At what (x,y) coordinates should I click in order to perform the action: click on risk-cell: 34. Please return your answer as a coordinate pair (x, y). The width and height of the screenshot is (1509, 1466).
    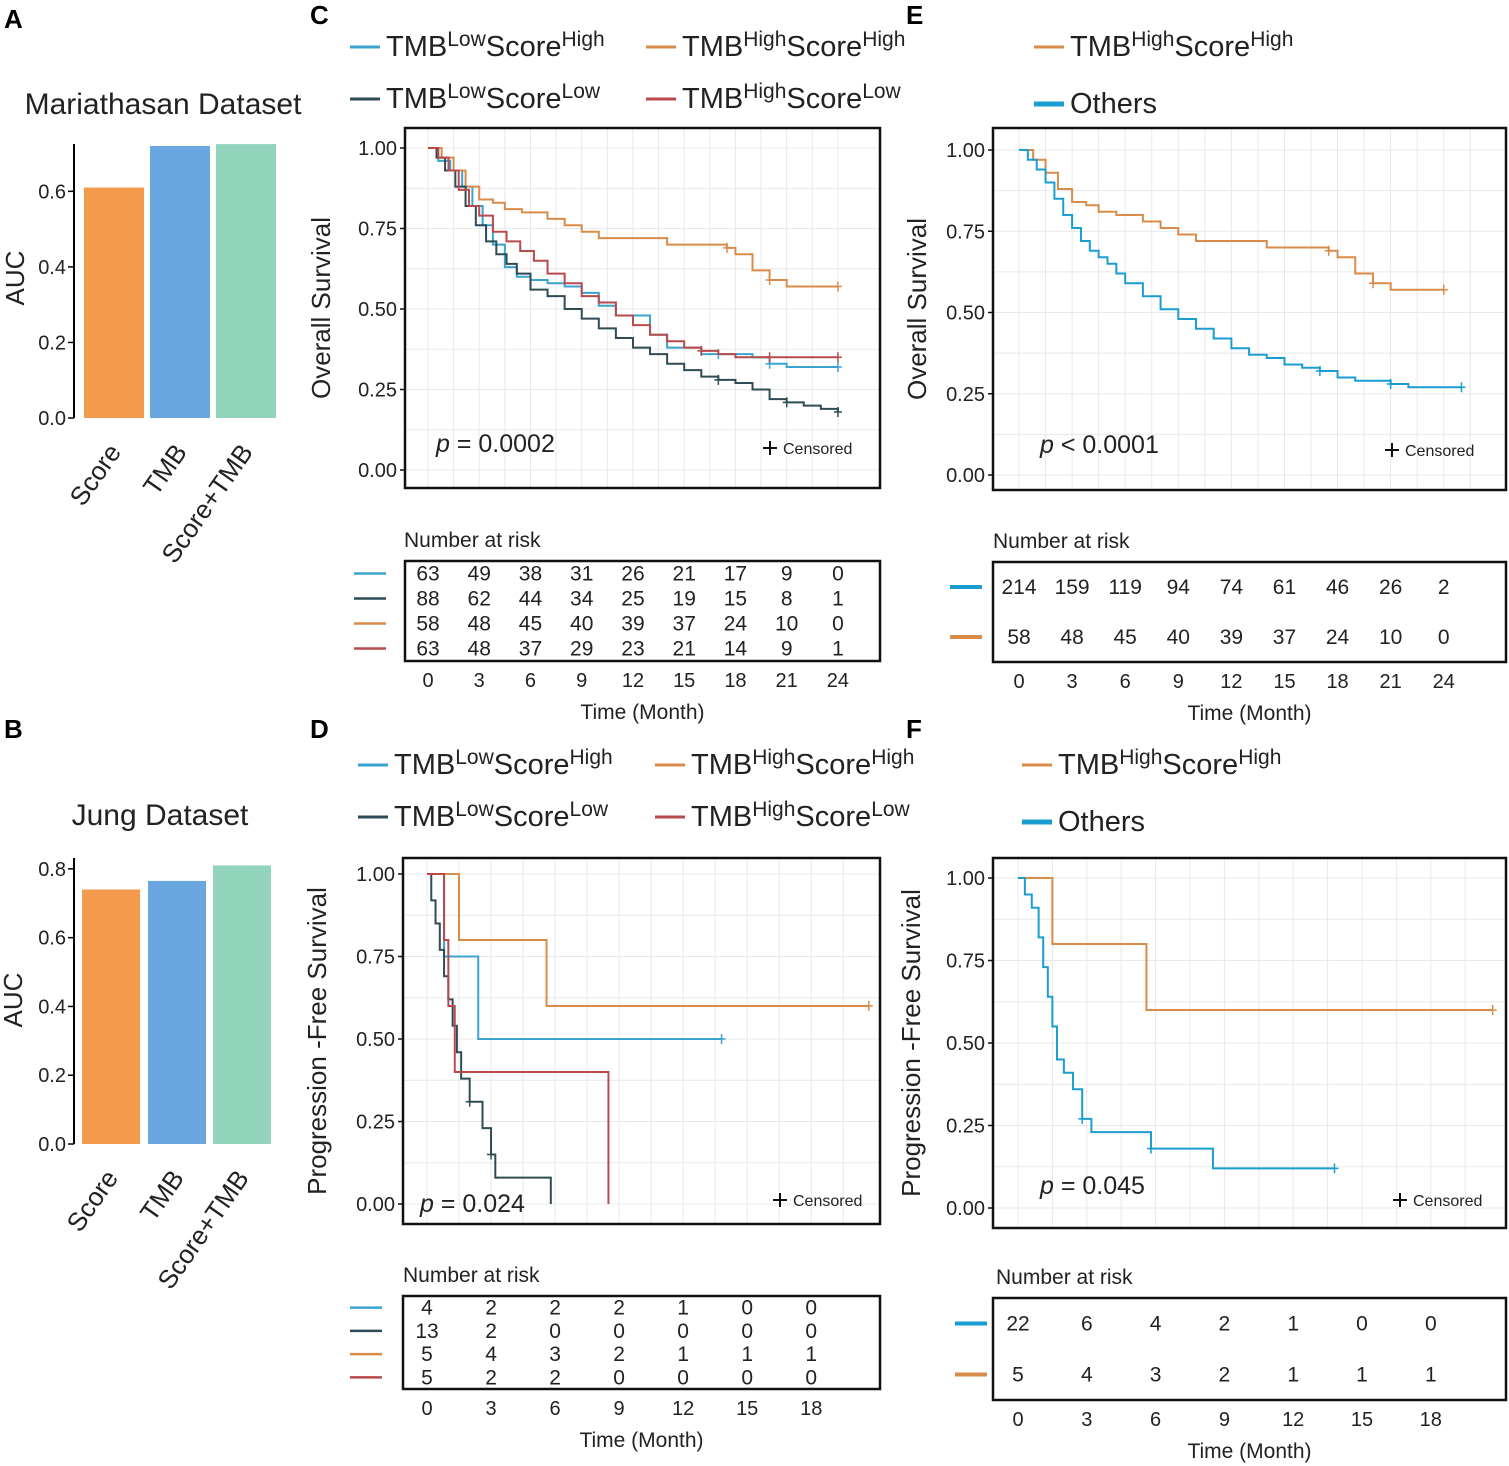
    Looking at the image, I should click on (582, 599).